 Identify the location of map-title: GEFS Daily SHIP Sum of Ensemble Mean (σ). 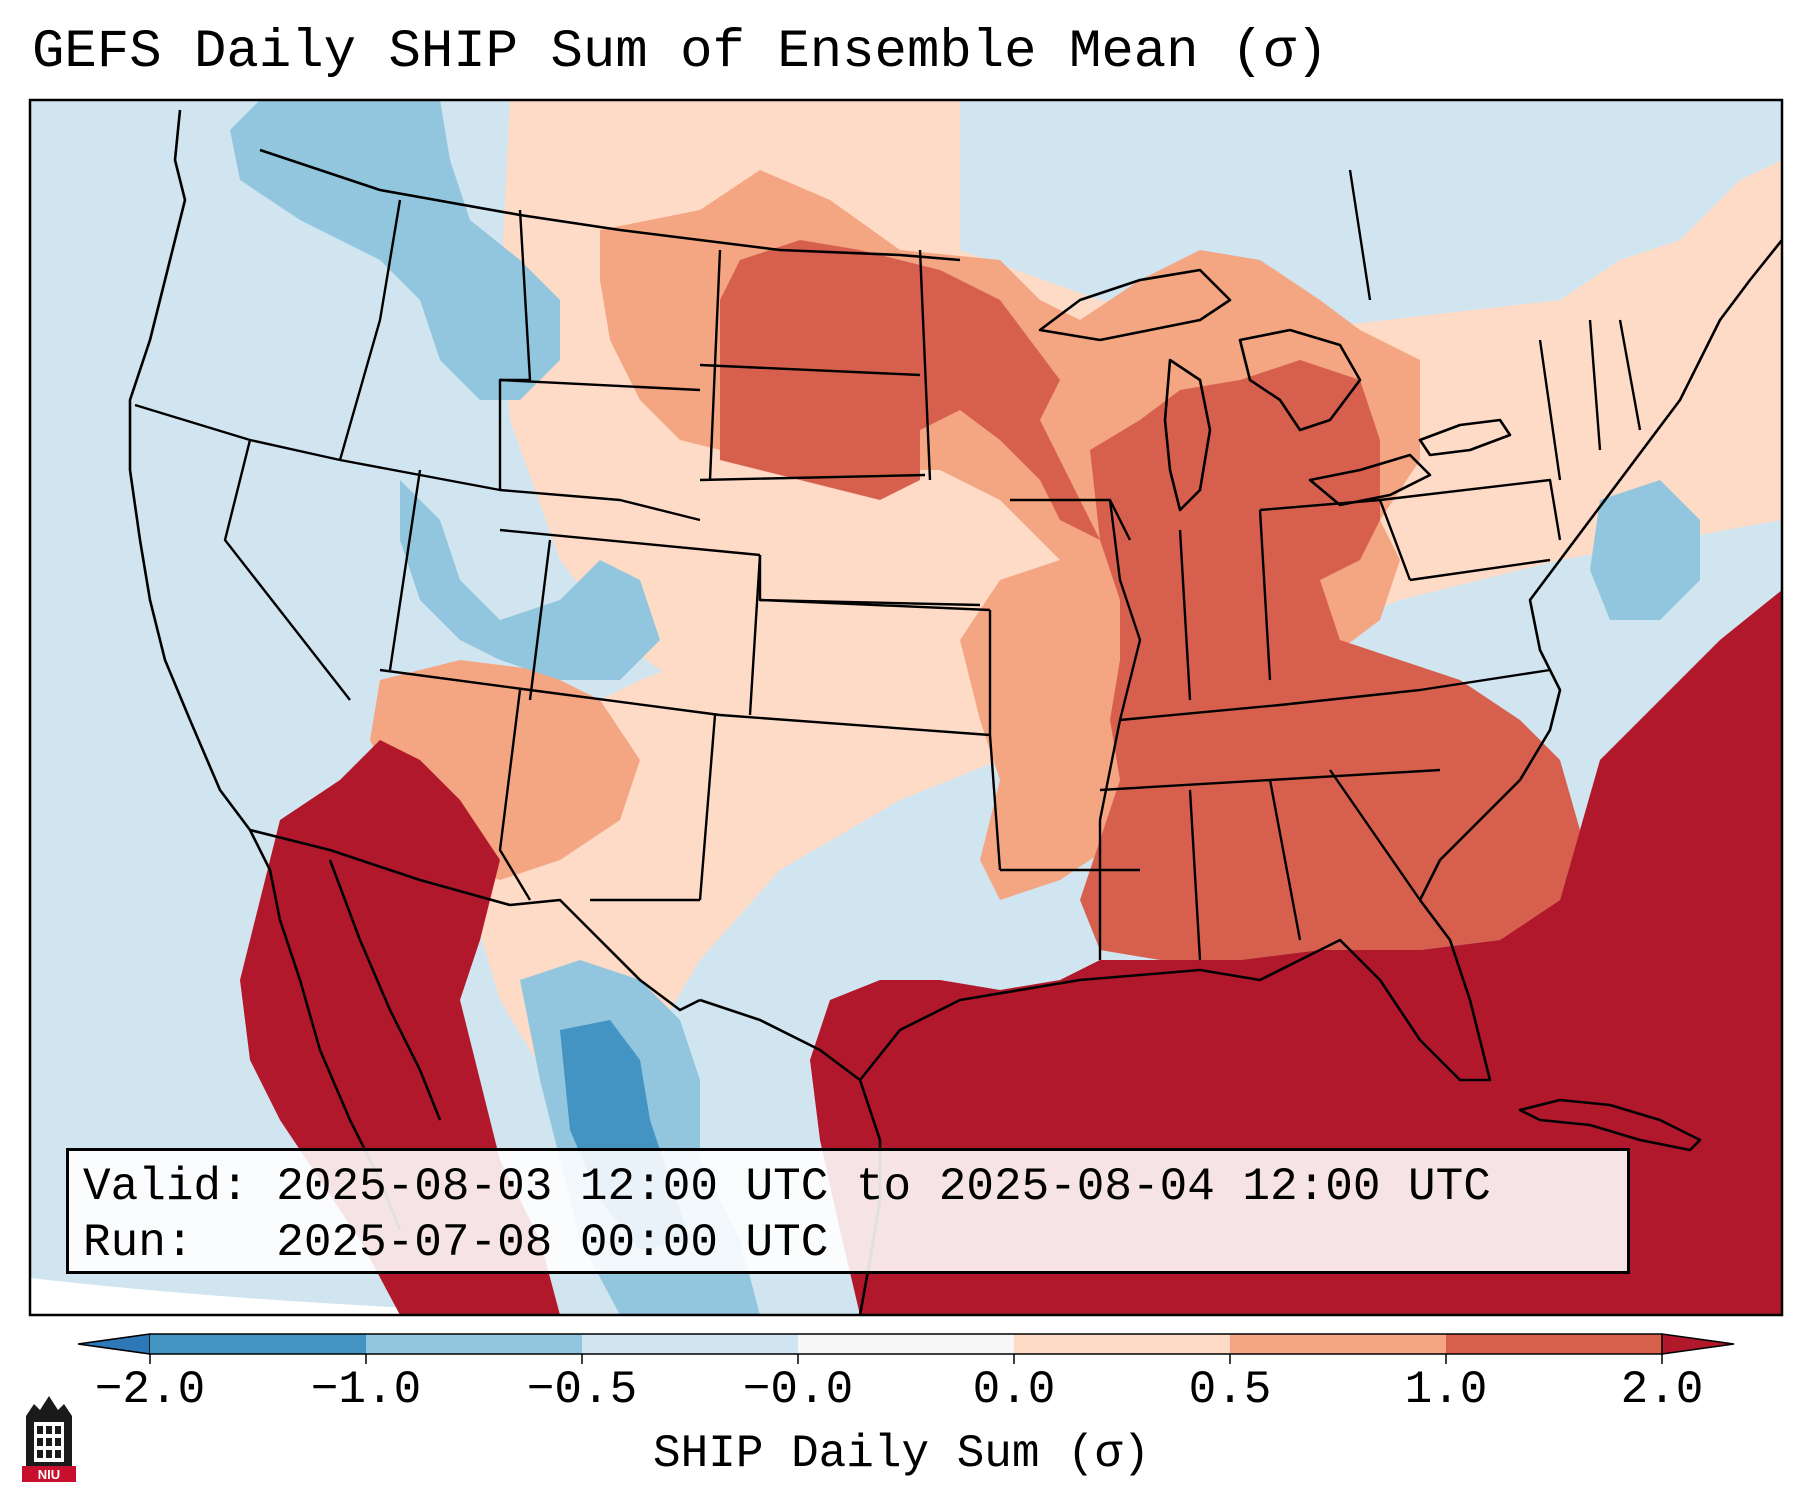
(680, 52).